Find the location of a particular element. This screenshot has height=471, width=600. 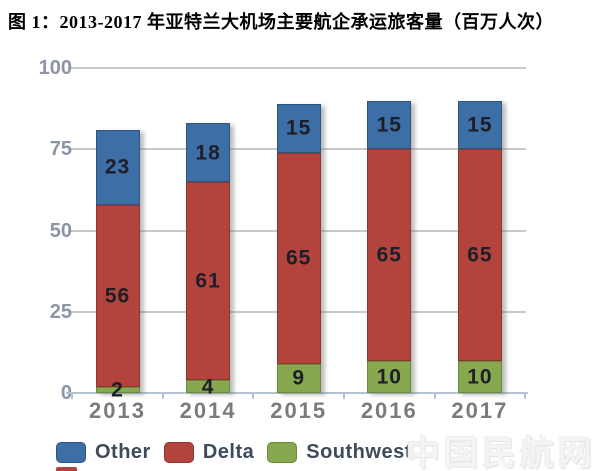

bar-segment-southwest-2014: 4 is located at coordinates (208, 386).